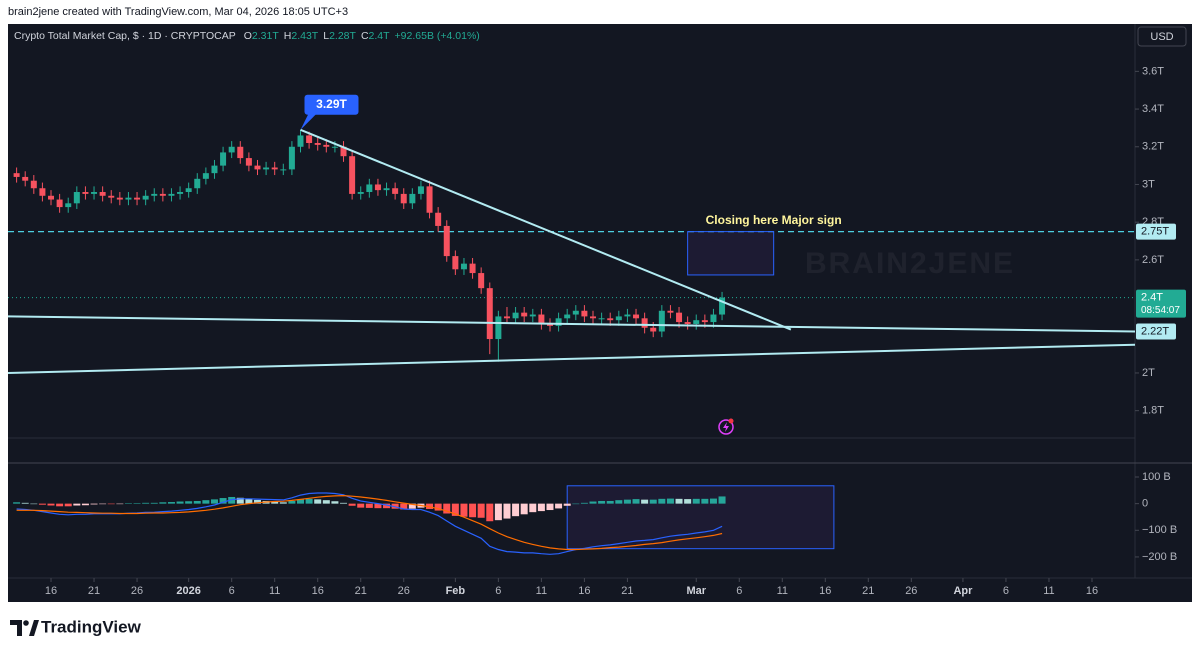  Describe the element at coordinates (1155, 331) in the screenshot. I see `price-label: 2.22T` at that location.